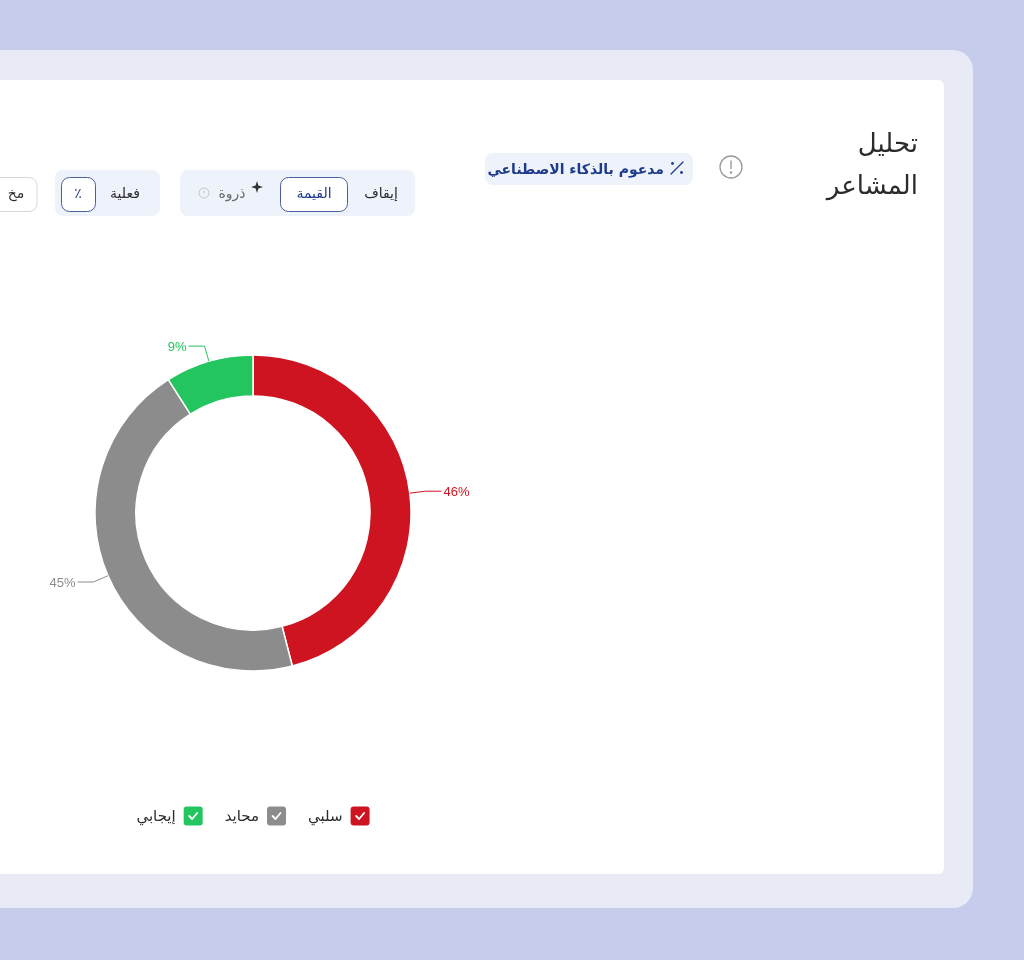 This screenshot has width=1024, height=960. What do you see at coordinates (314, 193) in the screenshot?
I see `text: القيمة` at bounding box center [314, 193].